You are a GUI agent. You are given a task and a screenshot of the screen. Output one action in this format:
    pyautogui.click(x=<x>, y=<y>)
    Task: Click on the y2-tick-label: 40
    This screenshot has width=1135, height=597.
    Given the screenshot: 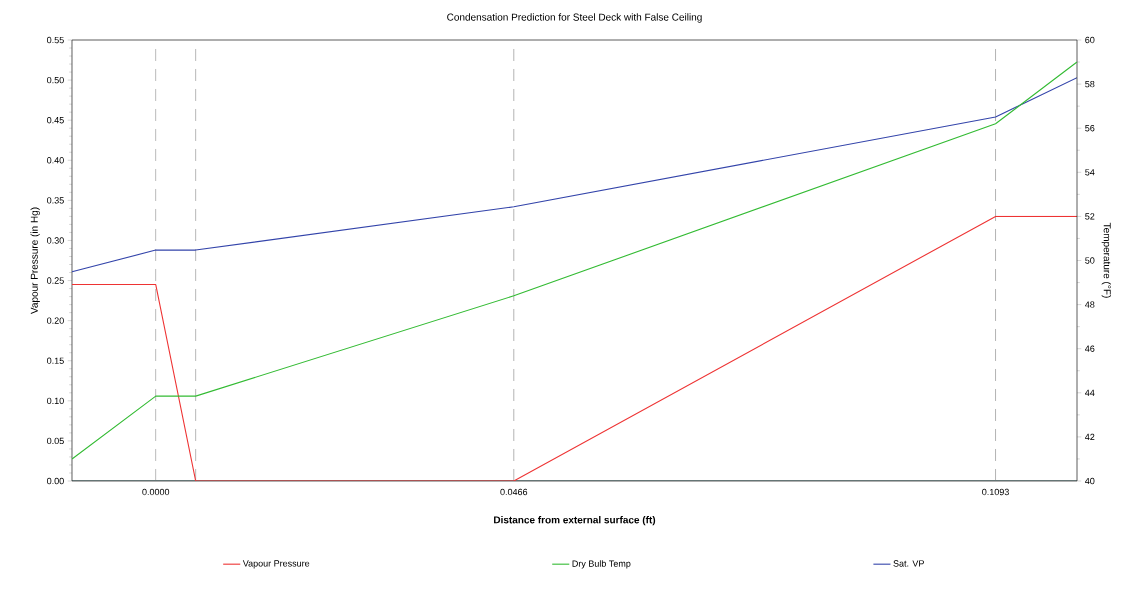 What is the action you would take?
    pyautogui.click(x=1090, y=481)
    